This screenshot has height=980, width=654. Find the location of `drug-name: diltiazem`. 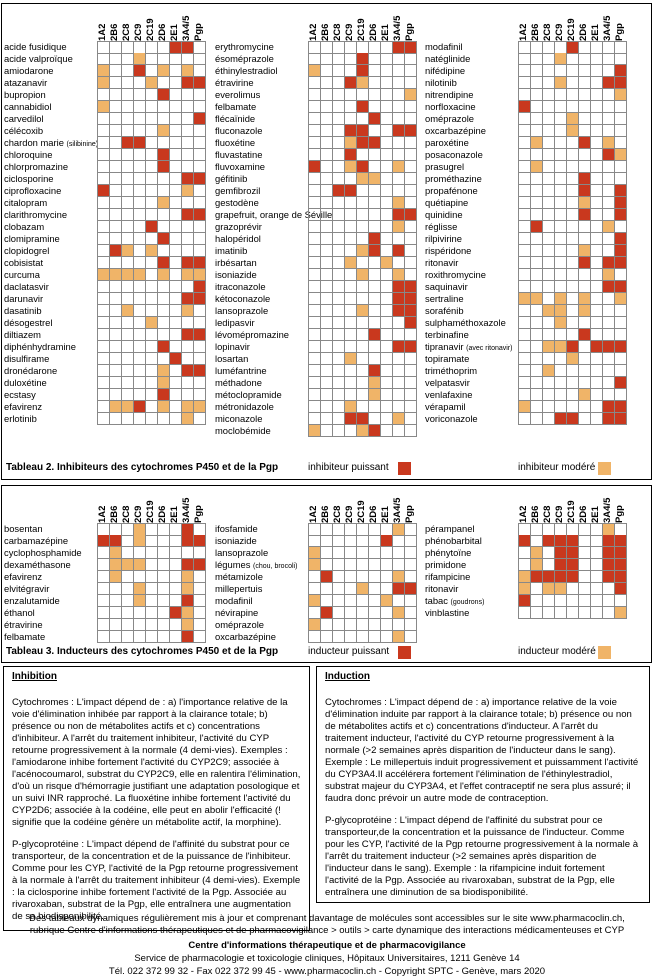

drug-name: diltiazem is located at coordinates (22, 335).